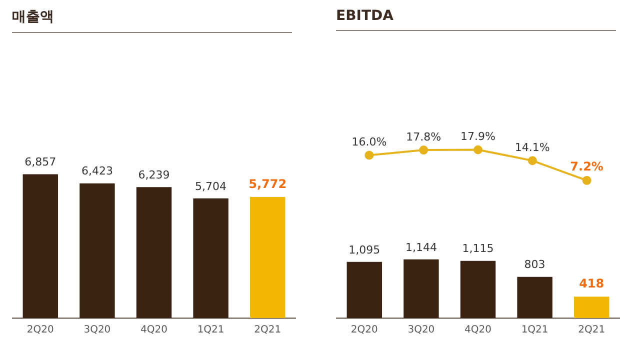 This screenshot has height=352, width=626. I want to click on chart-title: 매출액, so click(152, 20).